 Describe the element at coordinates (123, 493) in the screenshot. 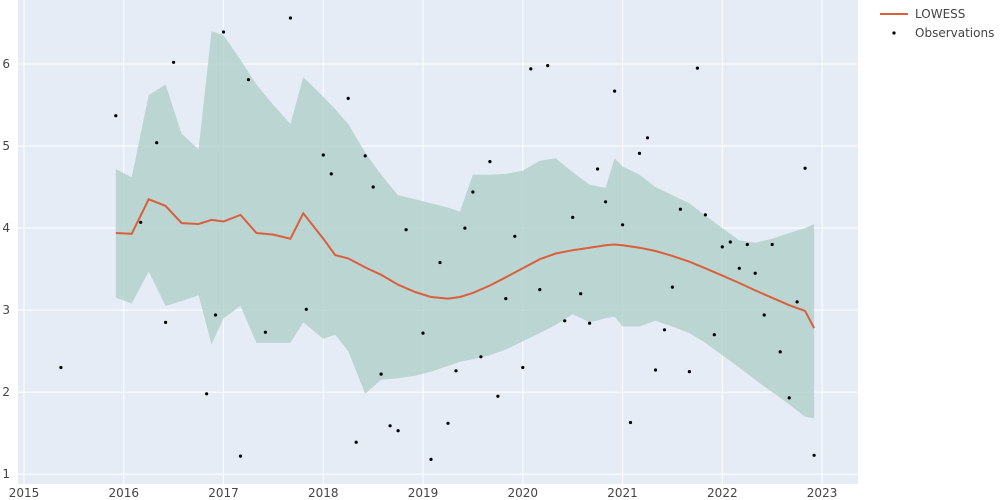

I see `x-tick-label: 2016` at that location.